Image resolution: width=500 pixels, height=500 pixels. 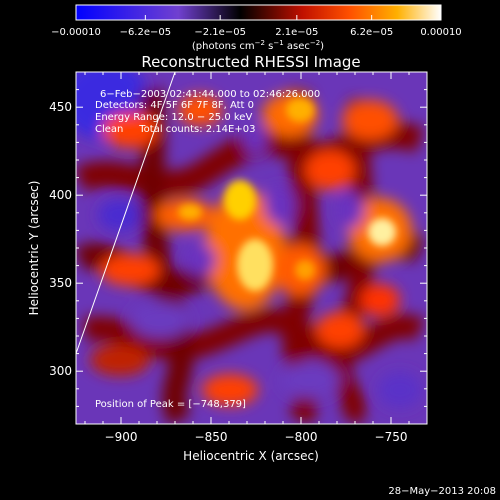 I want to click on y-tick-label: 350, so click(x=60, y=283).